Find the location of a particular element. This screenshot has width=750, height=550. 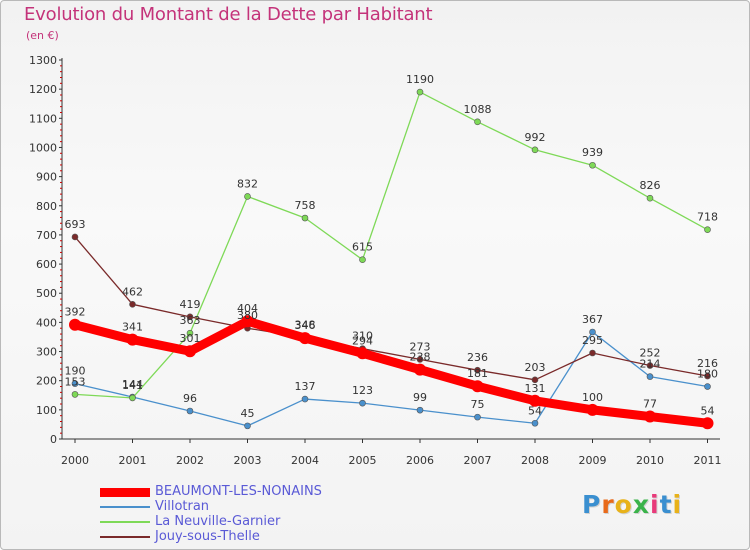

data-label: 77 is located at coordinates (650, 404).